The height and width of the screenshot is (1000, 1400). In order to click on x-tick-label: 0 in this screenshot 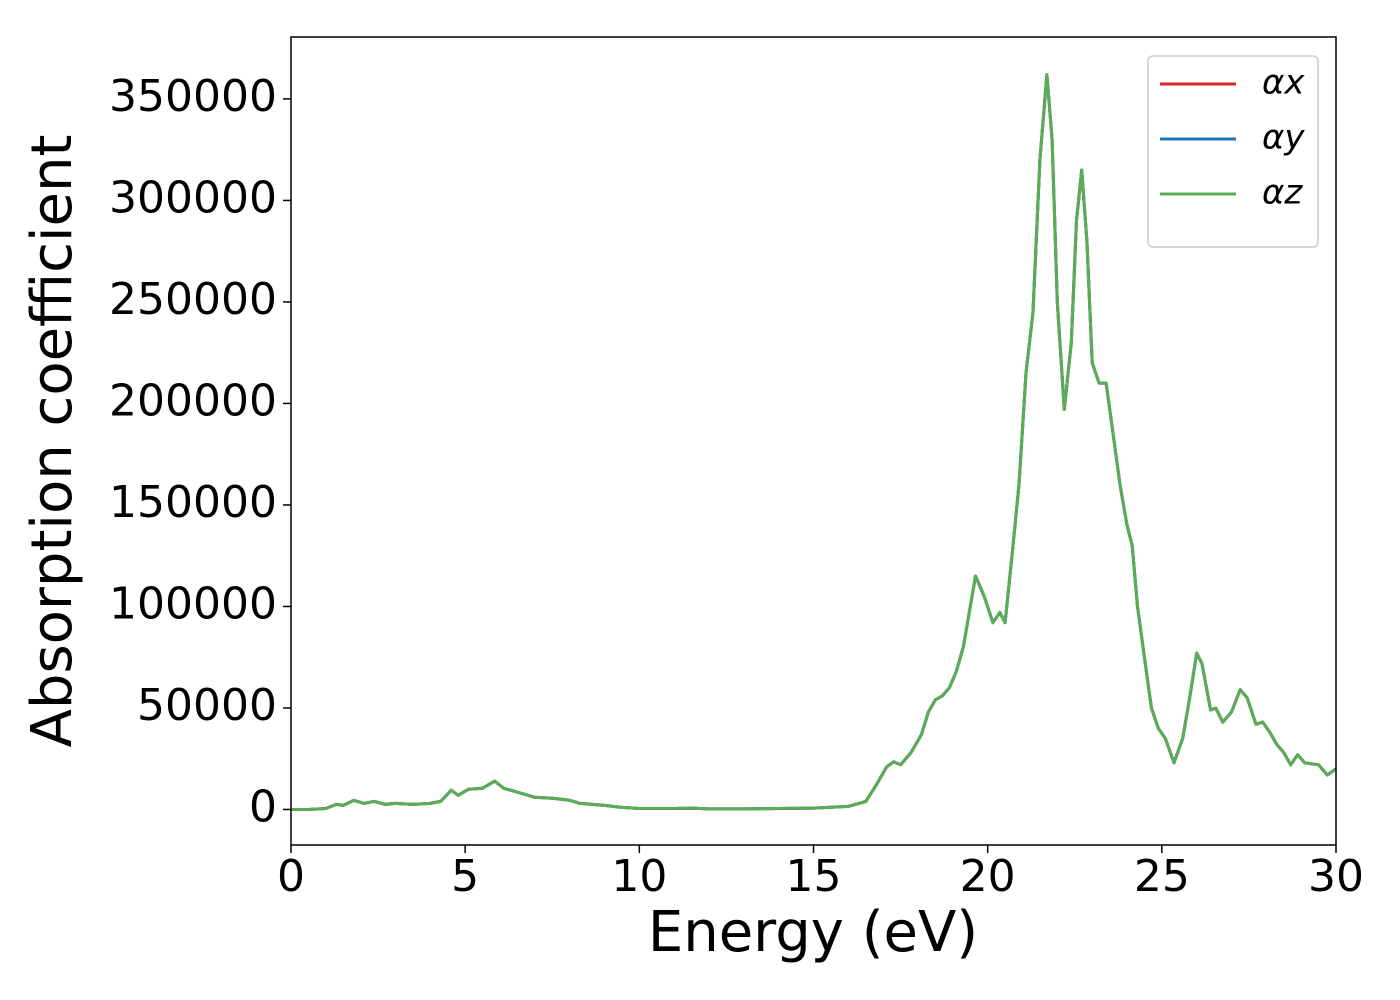, I will do `click(291, 876)`.